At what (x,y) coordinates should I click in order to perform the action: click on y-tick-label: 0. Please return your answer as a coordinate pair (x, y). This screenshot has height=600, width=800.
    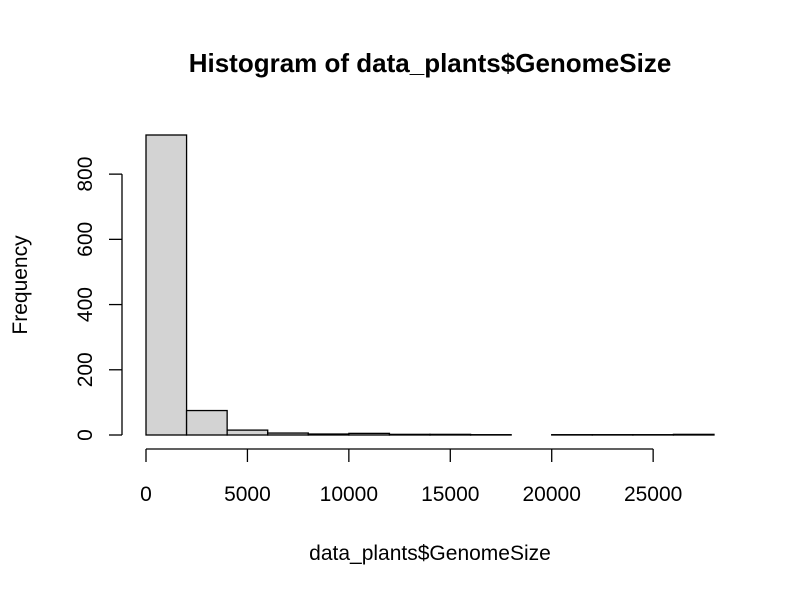
    Looking at the image, I should click on (85, 435).